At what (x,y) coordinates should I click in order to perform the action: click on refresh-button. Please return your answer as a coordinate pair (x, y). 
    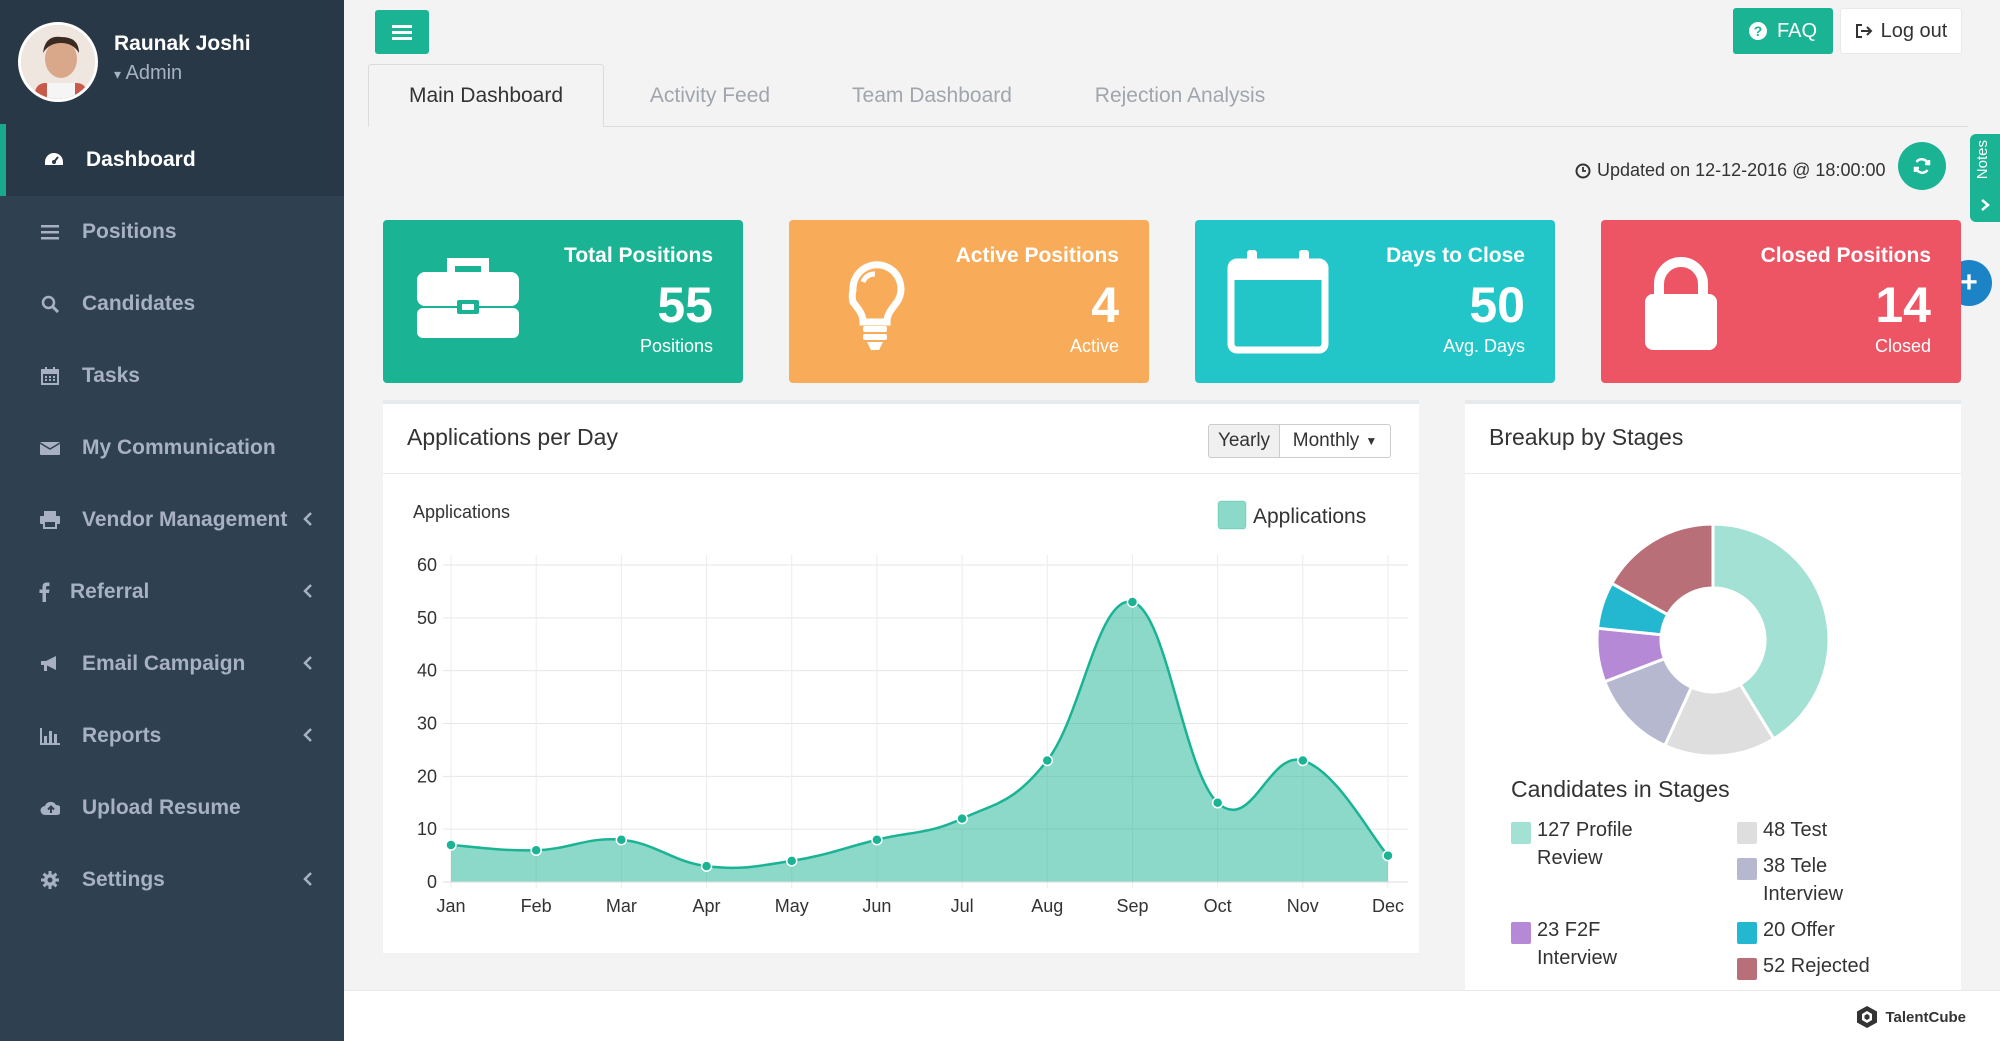
    Looking at the image, I should click on (1922, 166).